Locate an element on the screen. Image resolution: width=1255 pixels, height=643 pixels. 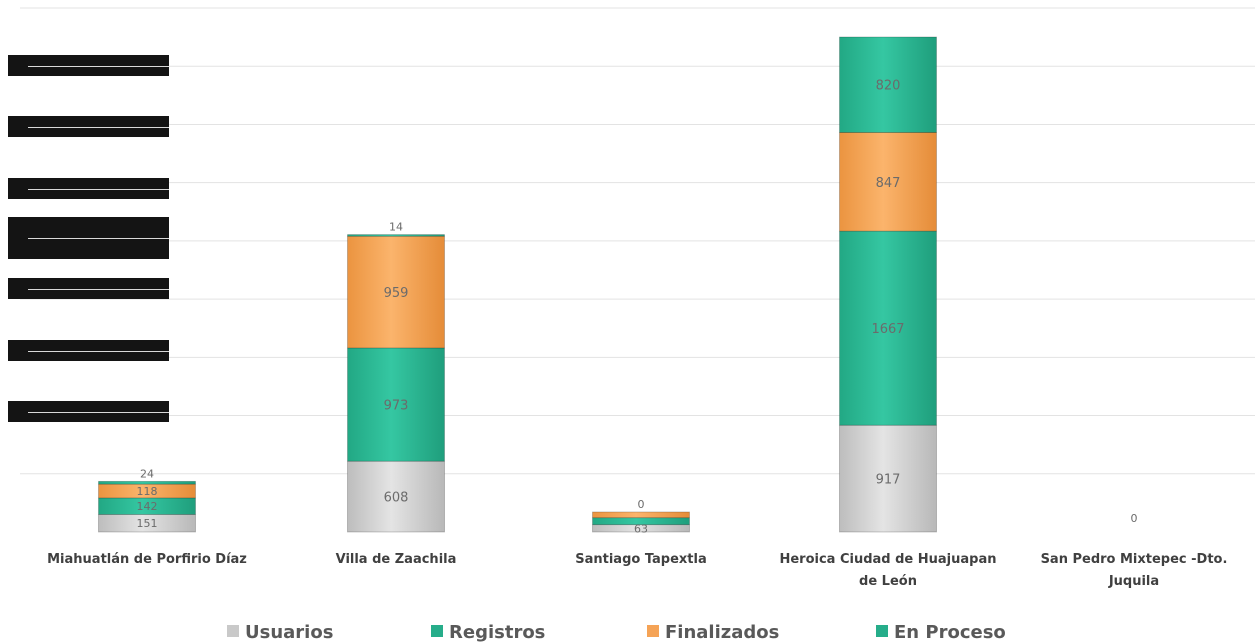
data-label-en-proceso: 14 is located at coordinates (396, 227).